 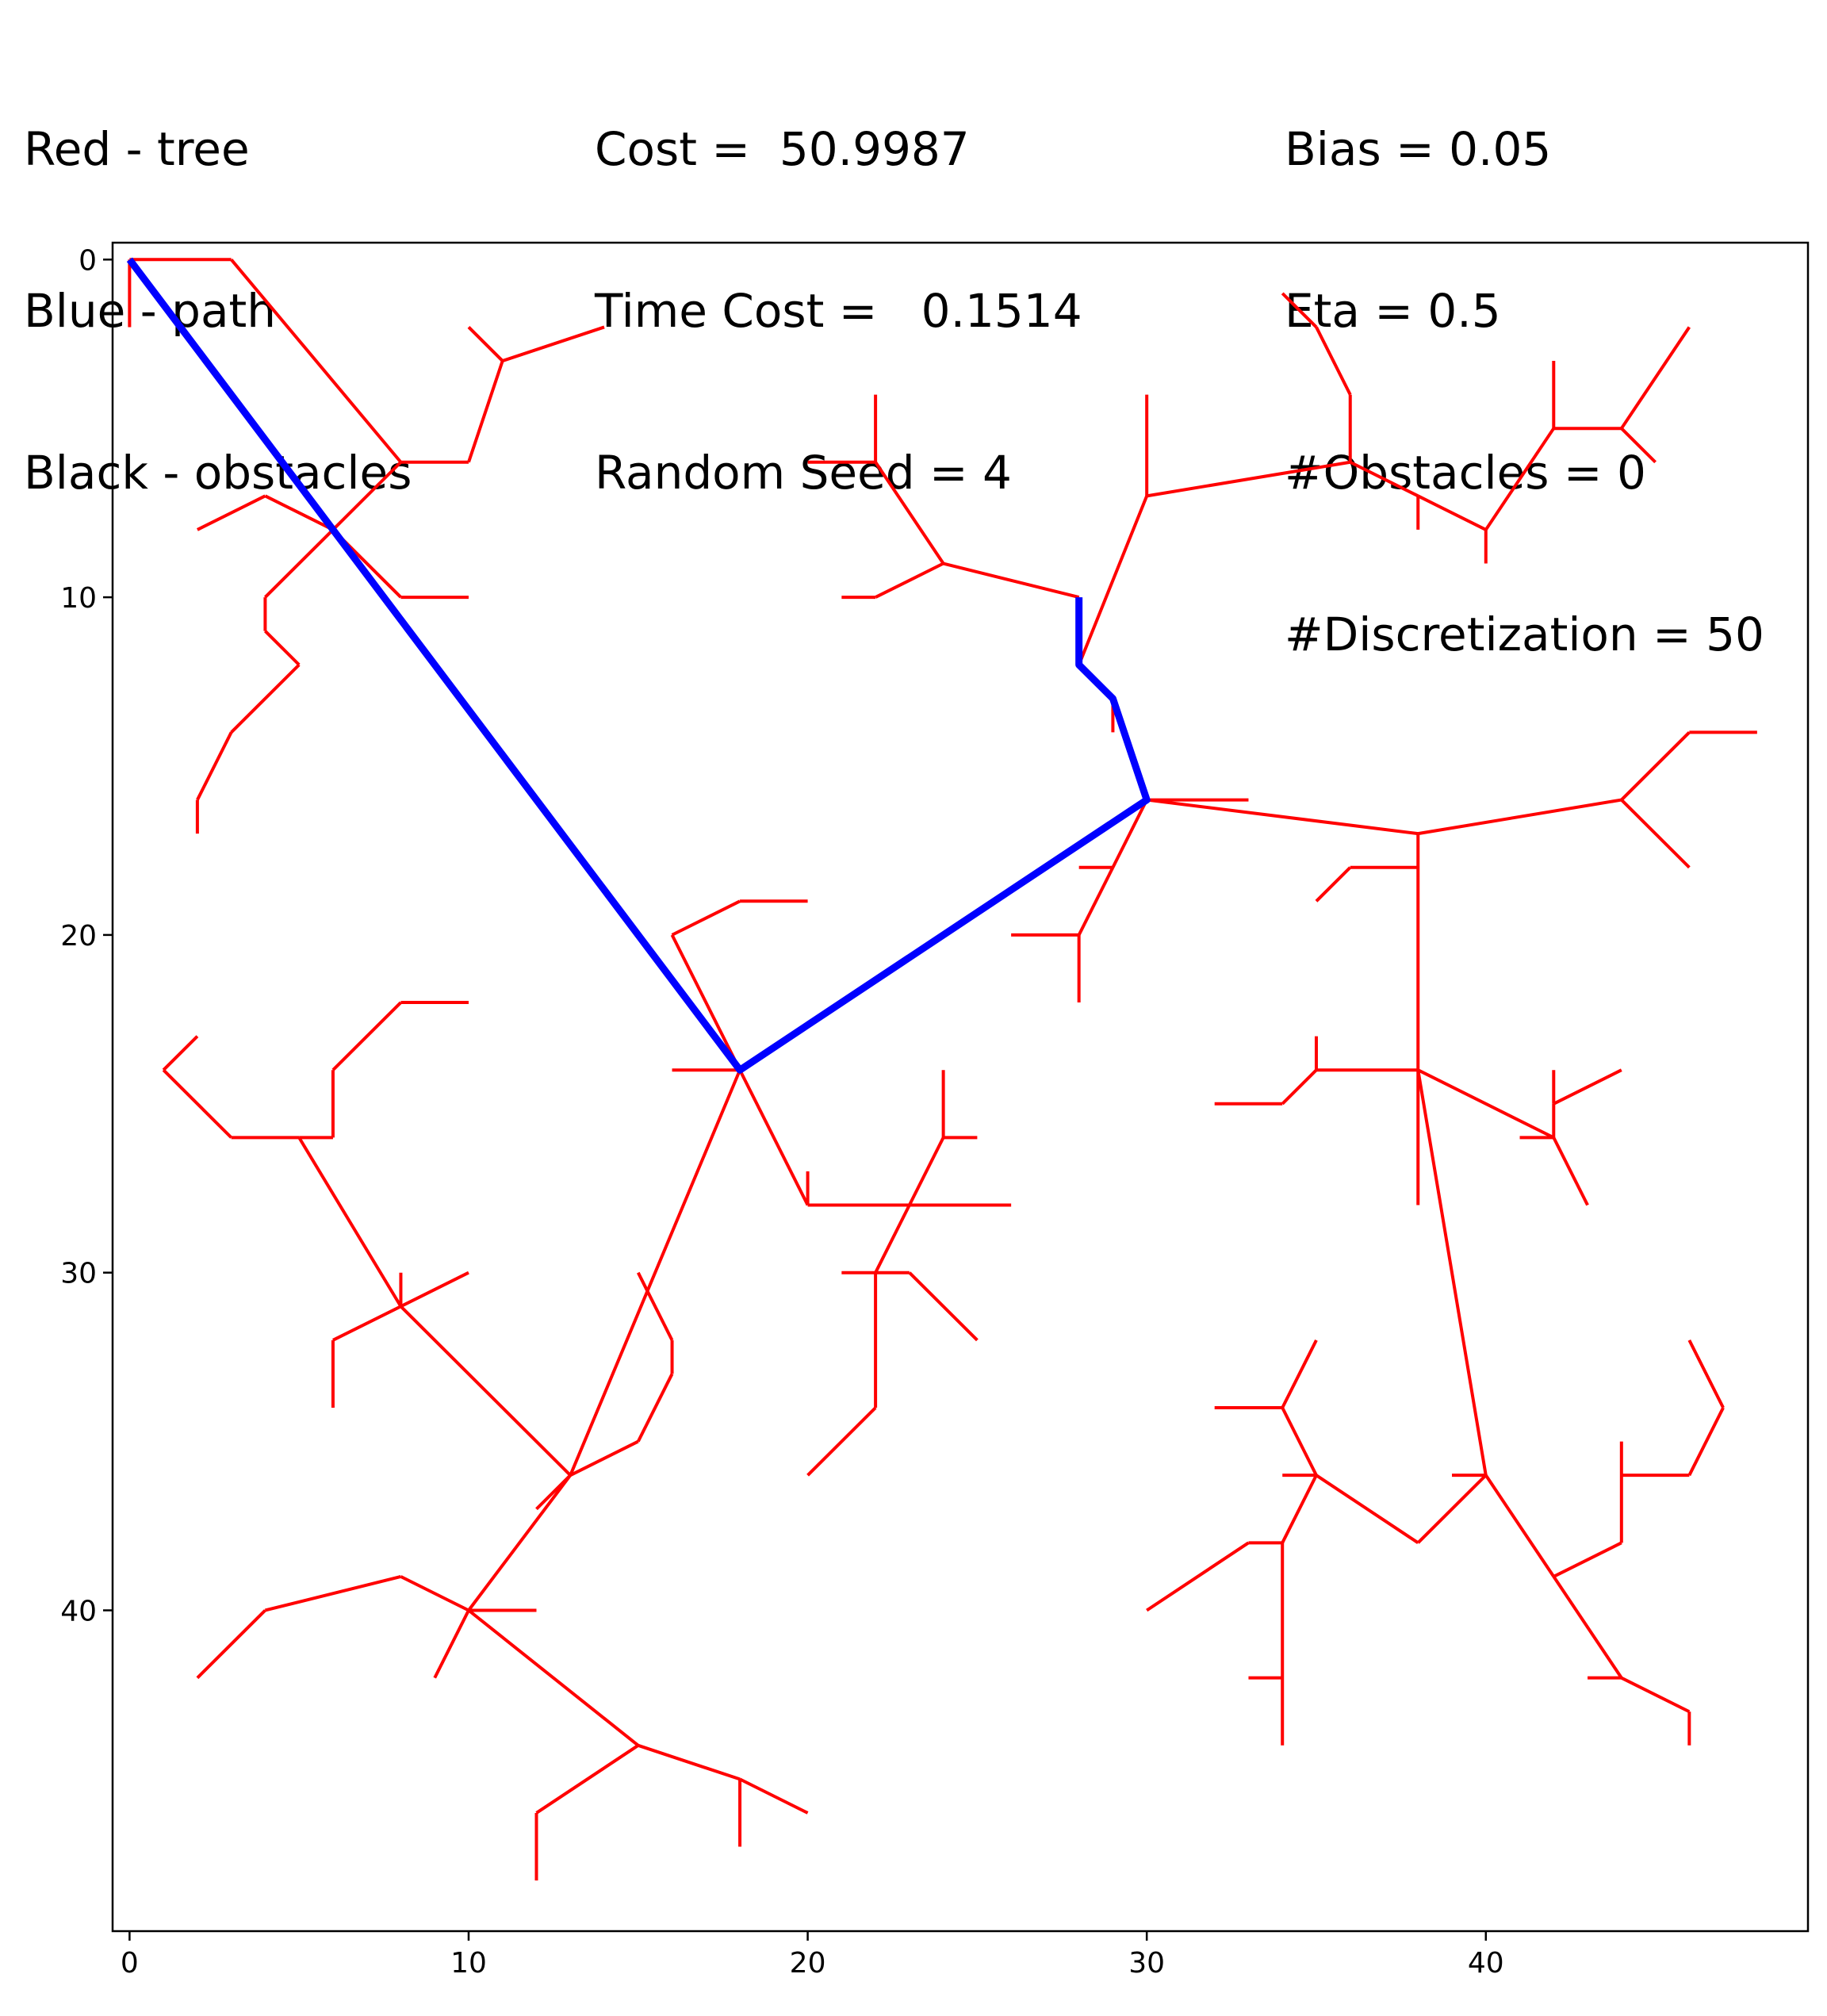 I want to click on y-tick-label: 30, so click(x=78, y=1274).